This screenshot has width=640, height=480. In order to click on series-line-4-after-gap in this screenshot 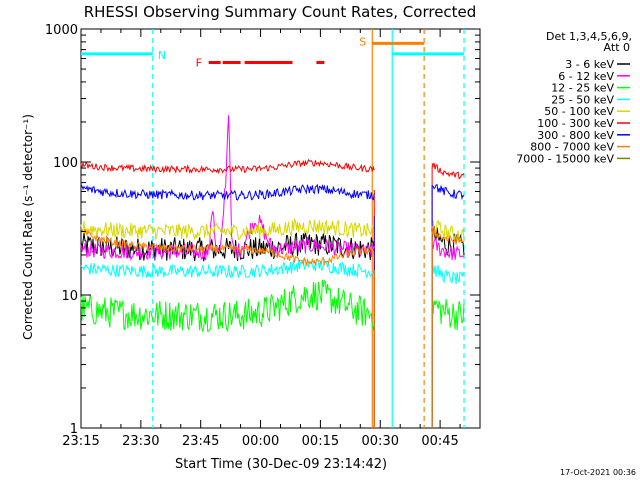, I will do `click(448, 230)`.